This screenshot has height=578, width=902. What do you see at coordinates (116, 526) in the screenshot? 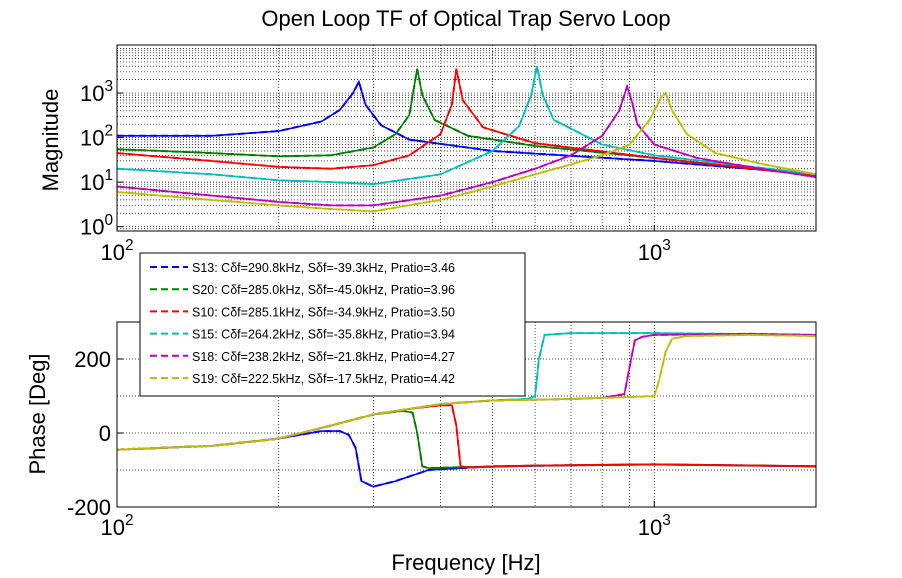
I see `phase-x-tick-label: 10²` at bounding box center [116, 526].